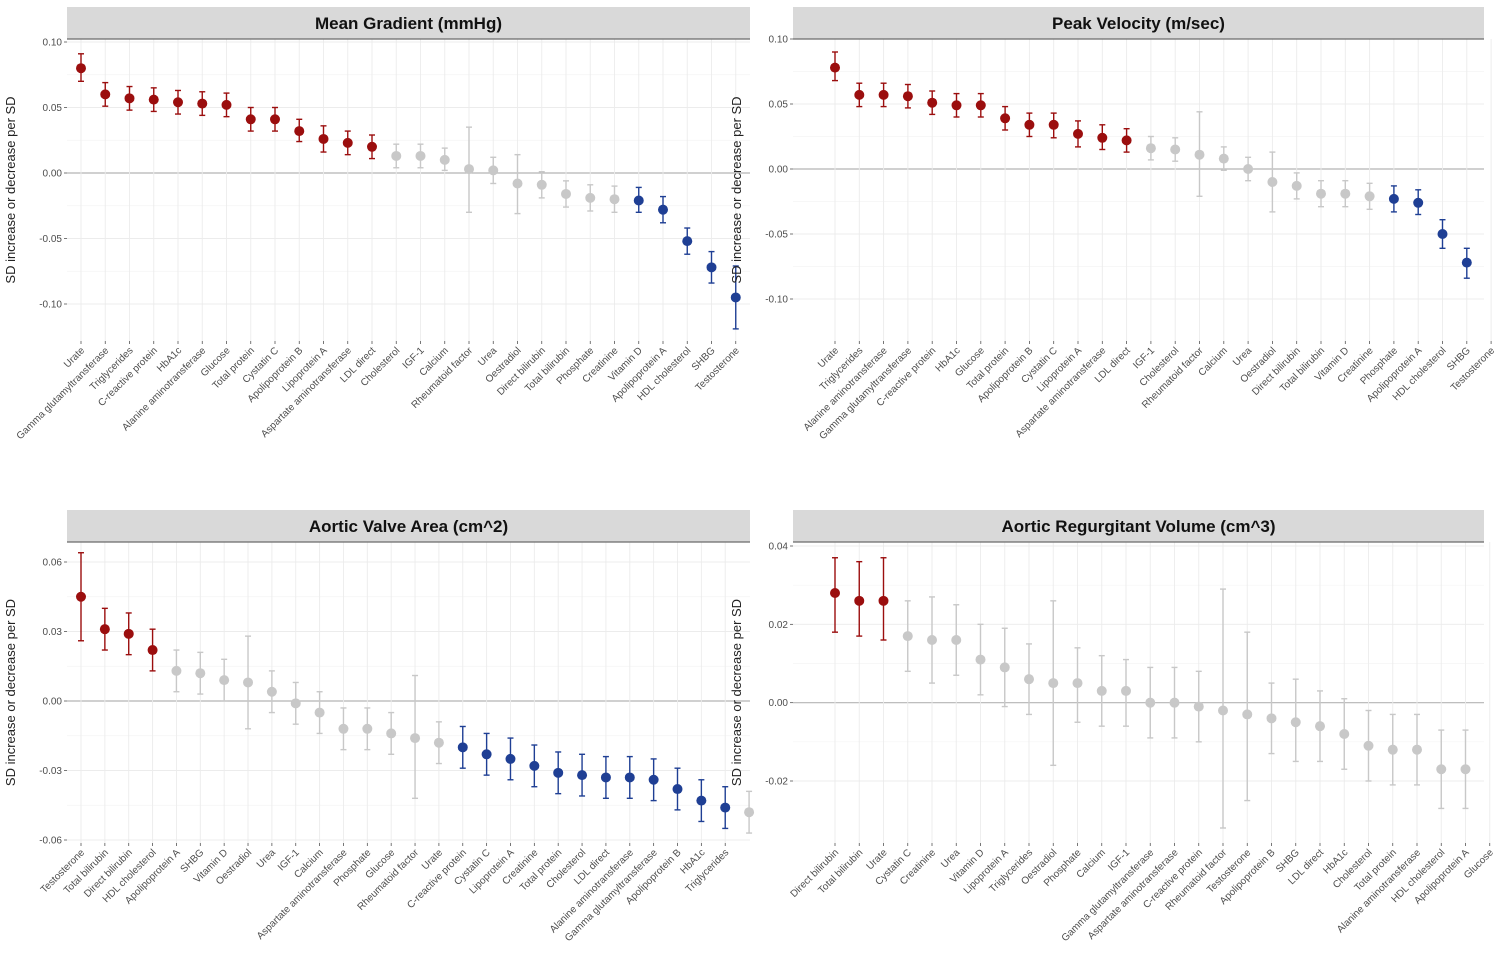  Describe the element at coordinates (408, 526) in the screenshot. I see `panel-strip` at that location.